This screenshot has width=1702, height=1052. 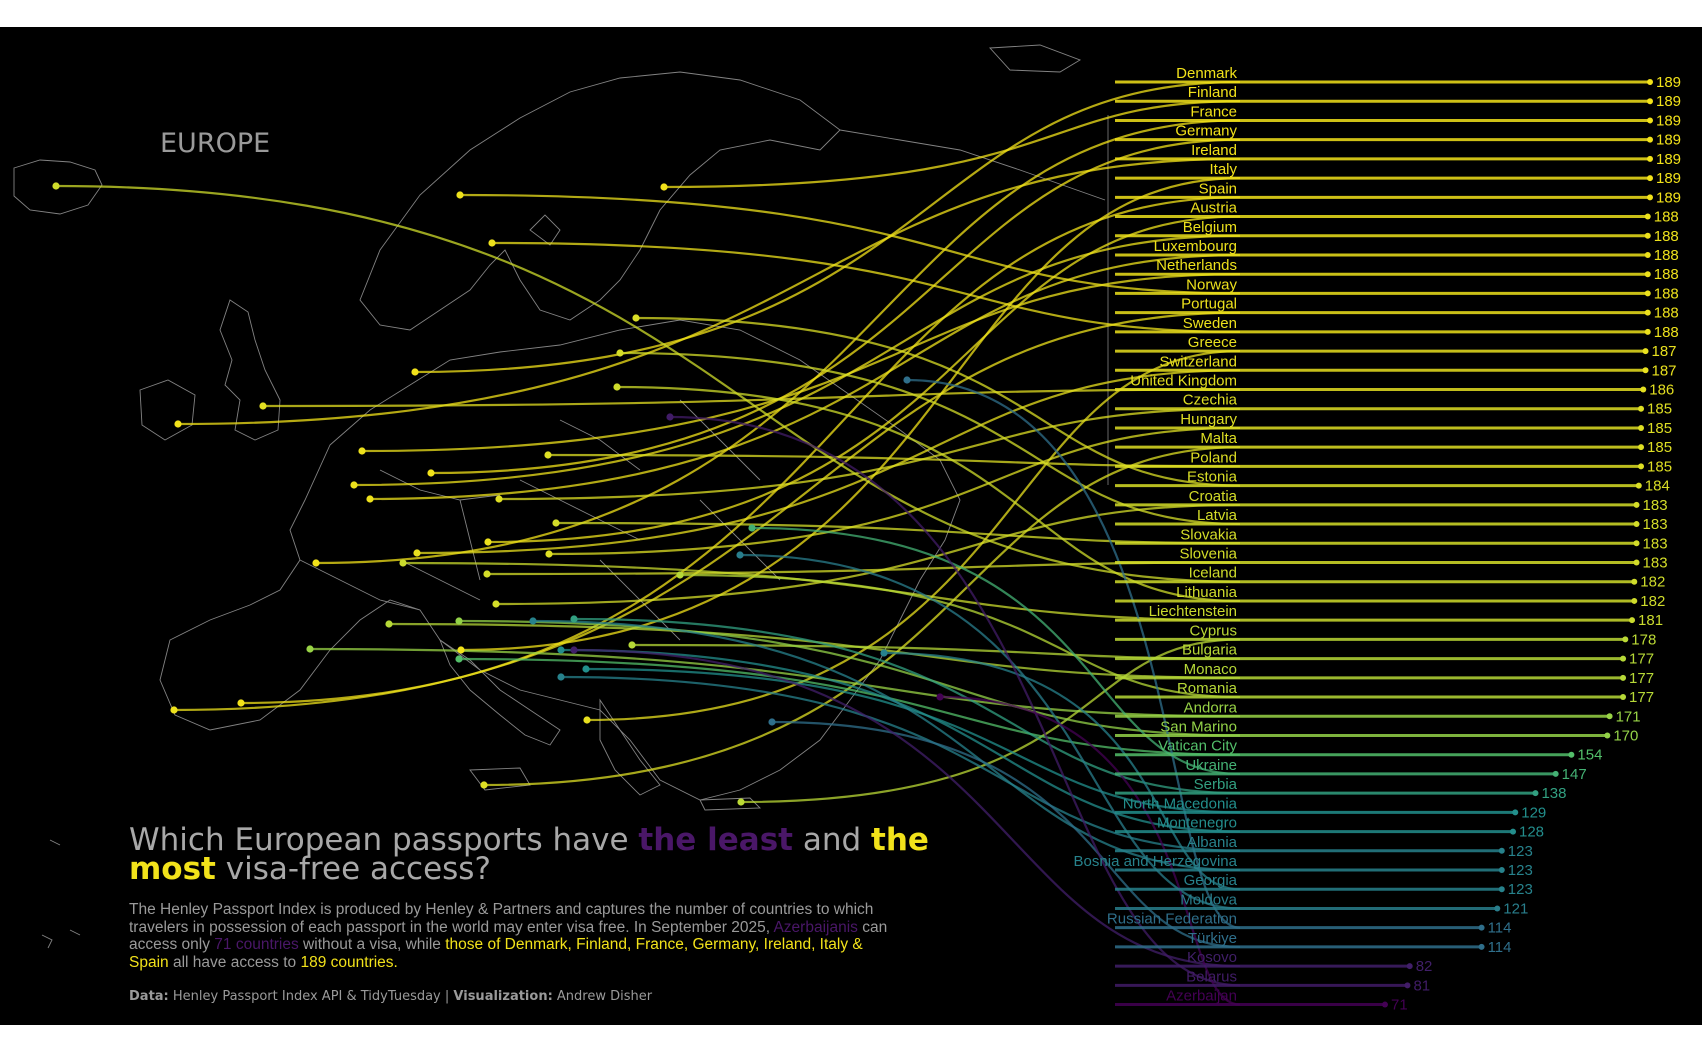 What do you see at coordinates (1195, 246) in the screenshot?
I see `label-luxembourg: Luxembourg` at bounding box center [1195, 246].